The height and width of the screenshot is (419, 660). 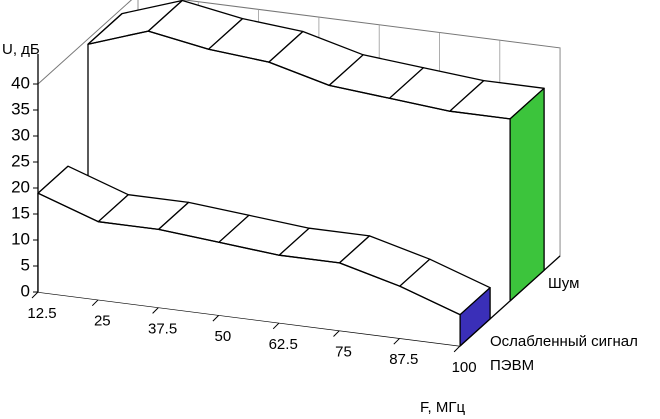 What do you see at coordinates (25, 264) in the screenshot?
I see `y-tick-label: 5` at bounding box center [25, 264].